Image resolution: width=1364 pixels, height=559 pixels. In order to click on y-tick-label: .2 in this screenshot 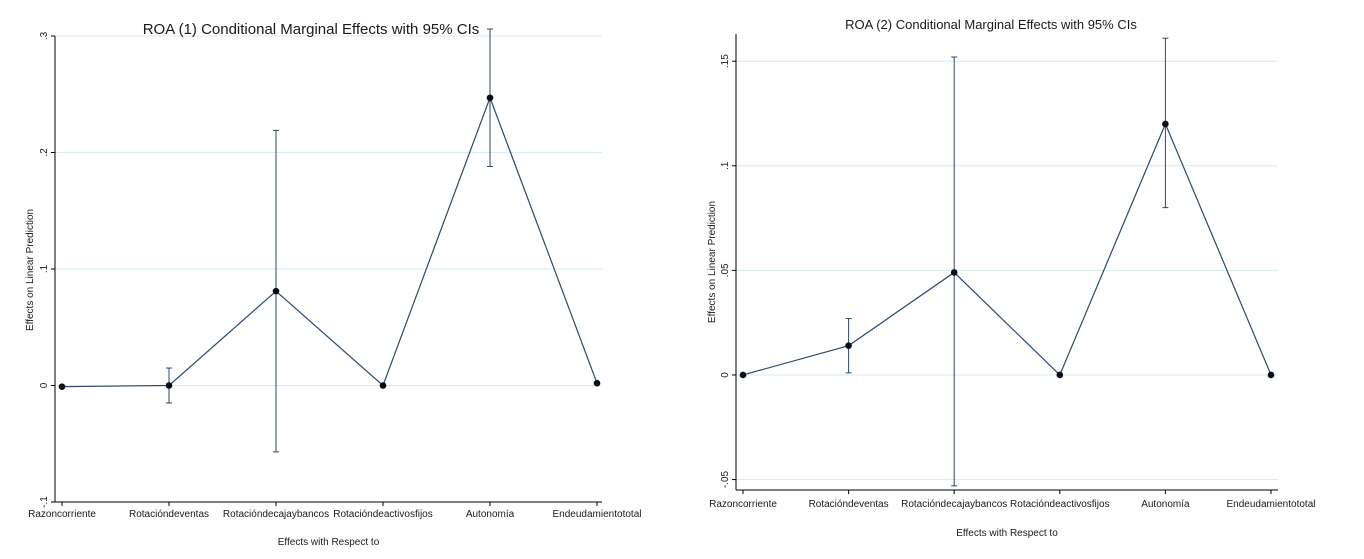, I will do `click(44, 152)`.